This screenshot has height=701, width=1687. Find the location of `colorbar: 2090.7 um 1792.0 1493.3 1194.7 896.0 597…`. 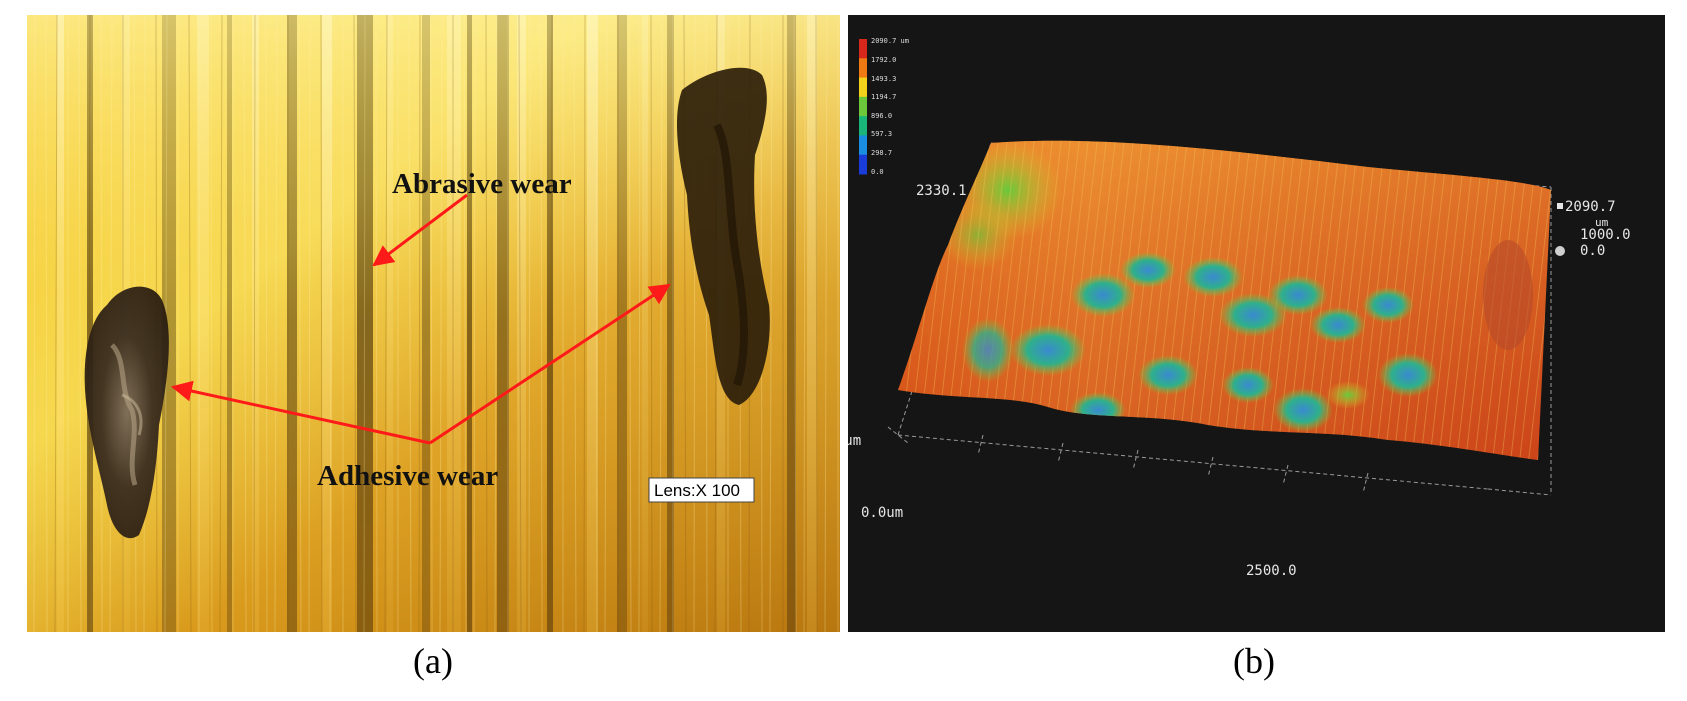

colorbar: 2090.7 um 1792.0 1493.3 1194.7 896.0 597… is located at coordinates (884, 106).